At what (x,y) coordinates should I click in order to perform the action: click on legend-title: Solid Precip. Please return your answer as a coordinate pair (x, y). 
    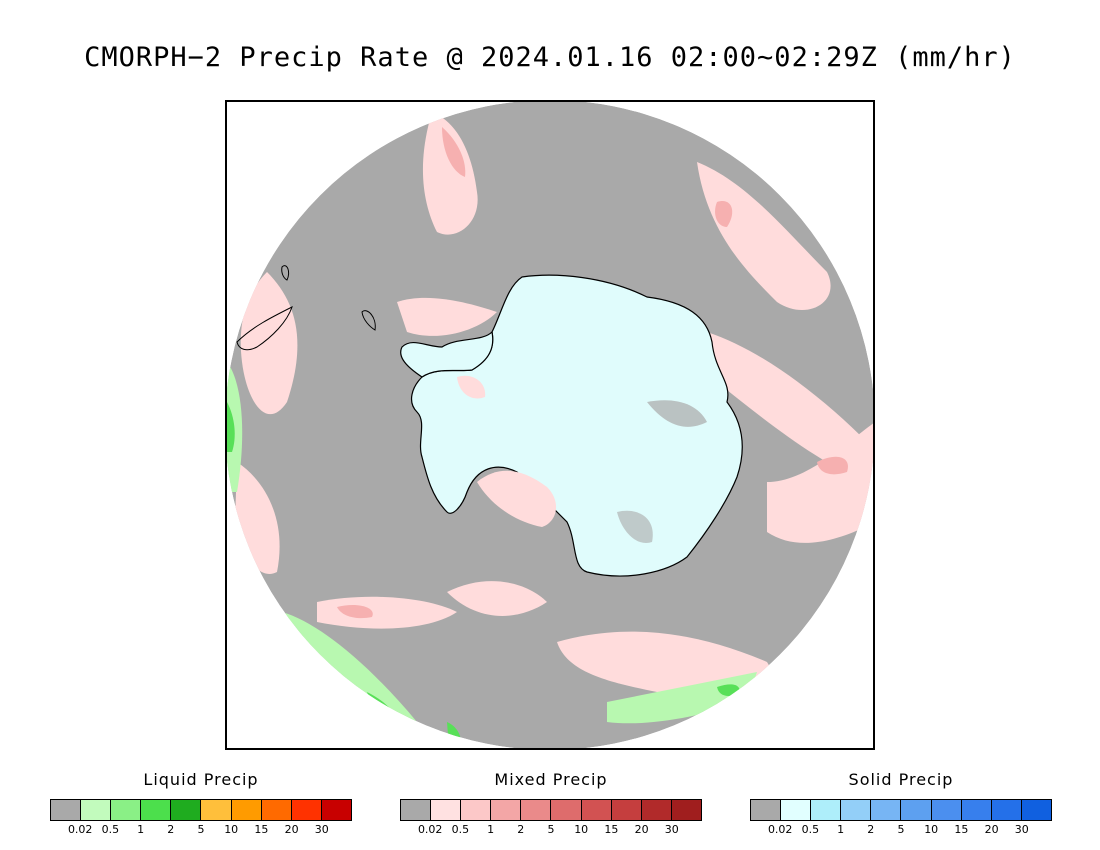
    Looking at the image, I should click on (901, 779).